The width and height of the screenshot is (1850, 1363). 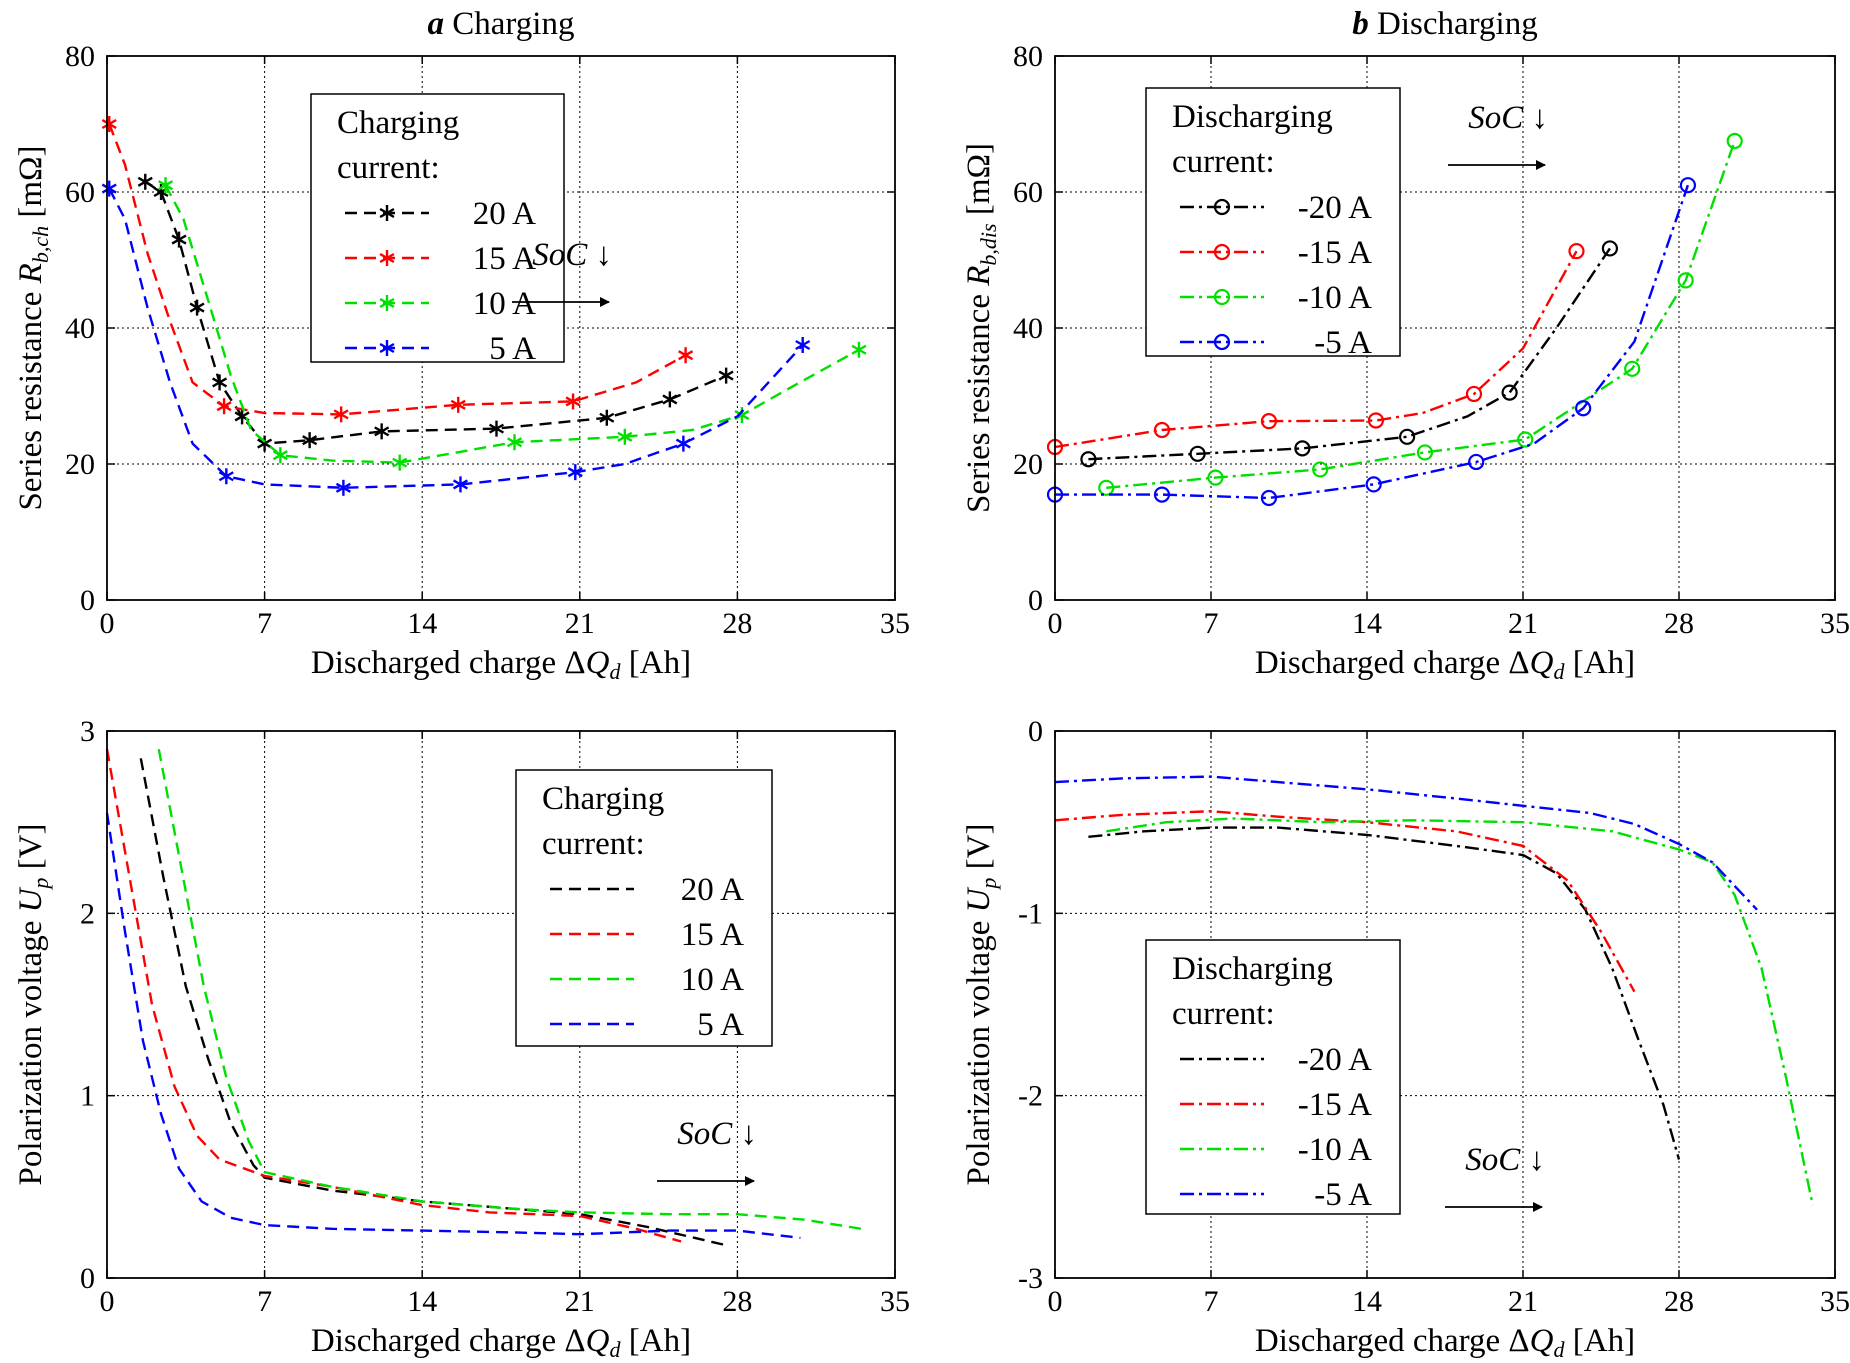 I want to click on series-line-15A, so click(x=393, y=995).